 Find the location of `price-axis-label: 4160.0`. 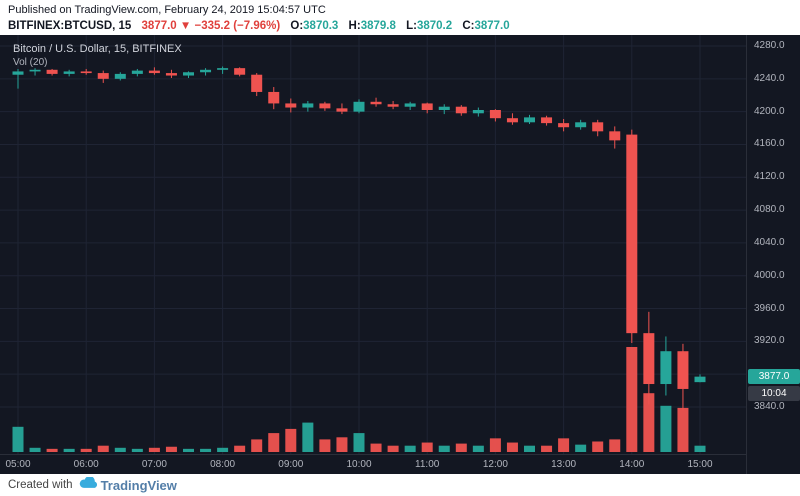

price-axis-label: 4160.0 is located at coordinates (769, 144).